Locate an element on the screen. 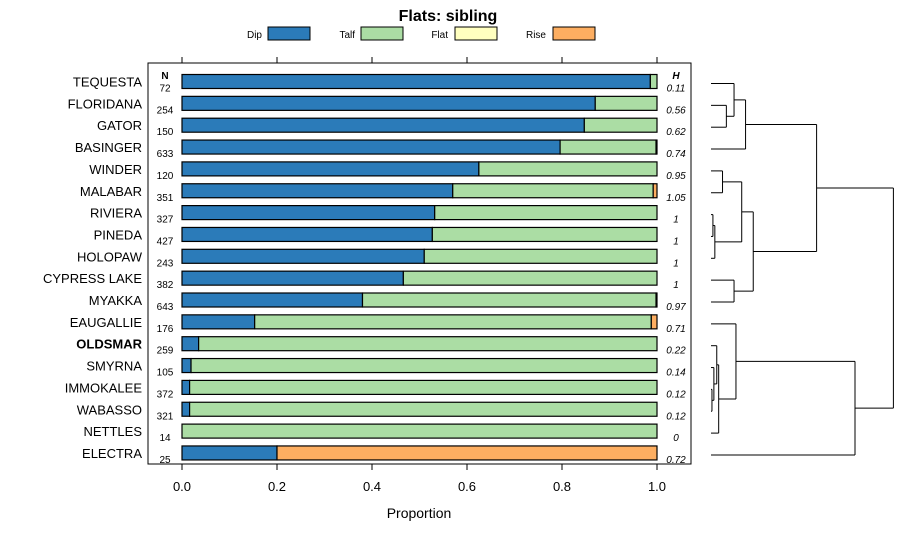  bar-row: FLORIDANA 254 0.56 is located at coordinates (377, 105).